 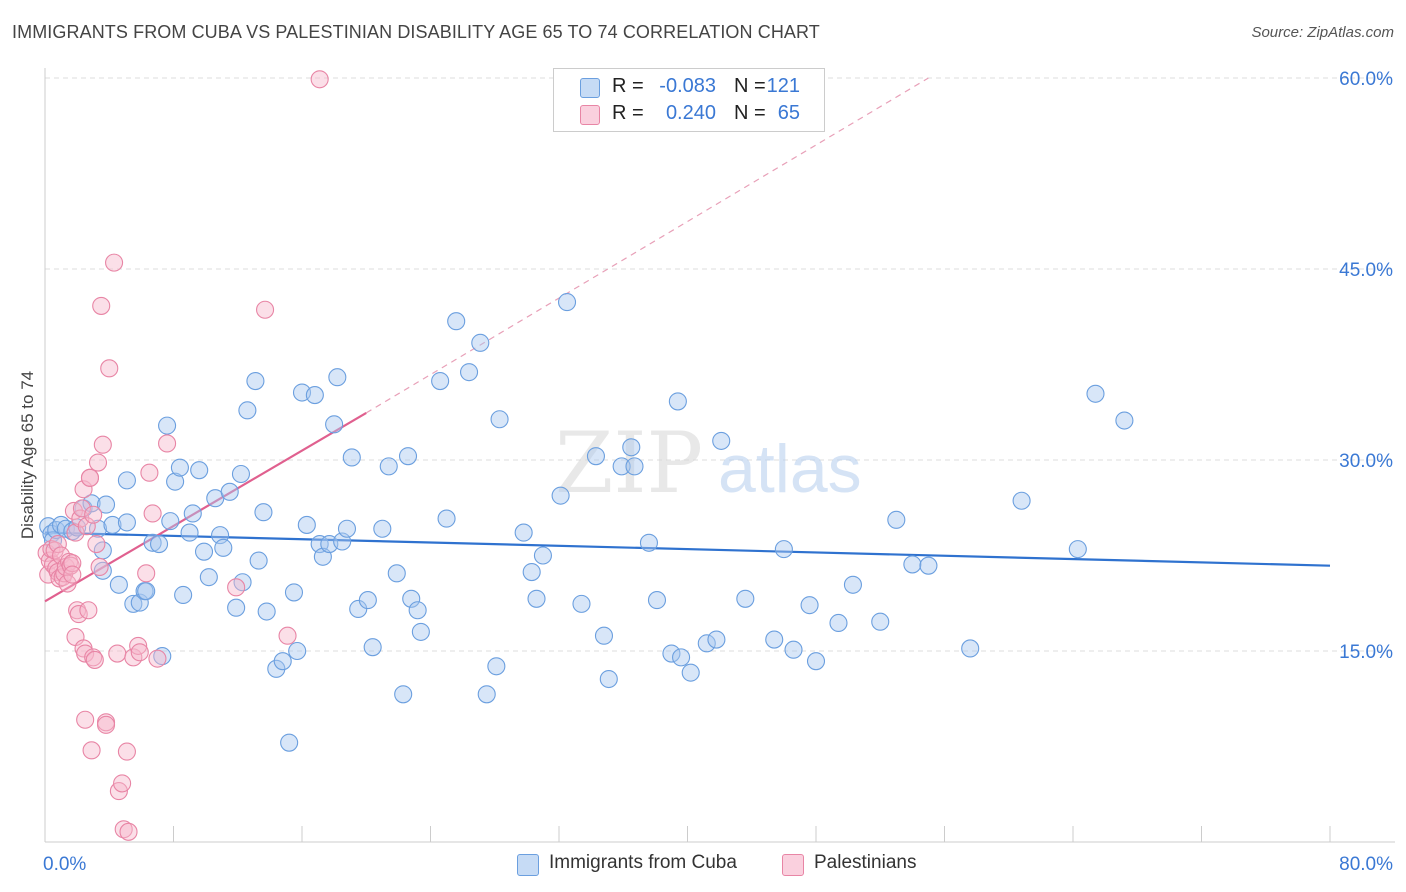 What do you see at coordinates (1366, 652) in the screenshot?
I see `y-tick-label: 15.0%` at bounding box center [1366, 652].